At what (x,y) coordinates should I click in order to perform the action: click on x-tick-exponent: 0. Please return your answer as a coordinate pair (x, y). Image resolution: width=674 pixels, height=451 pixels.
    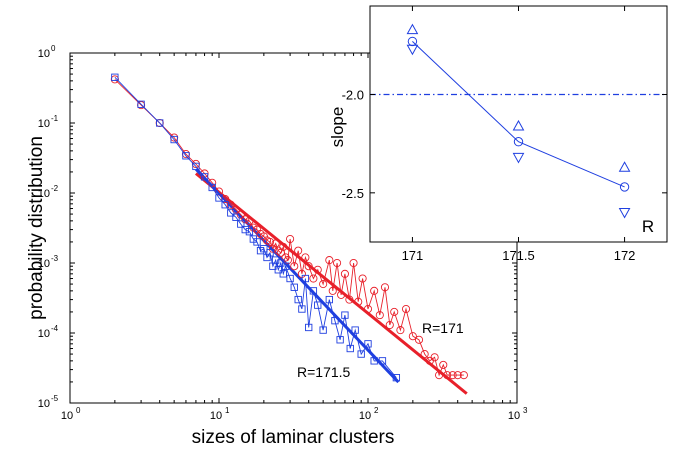
    Looking at the image, I should click on (78, 410).